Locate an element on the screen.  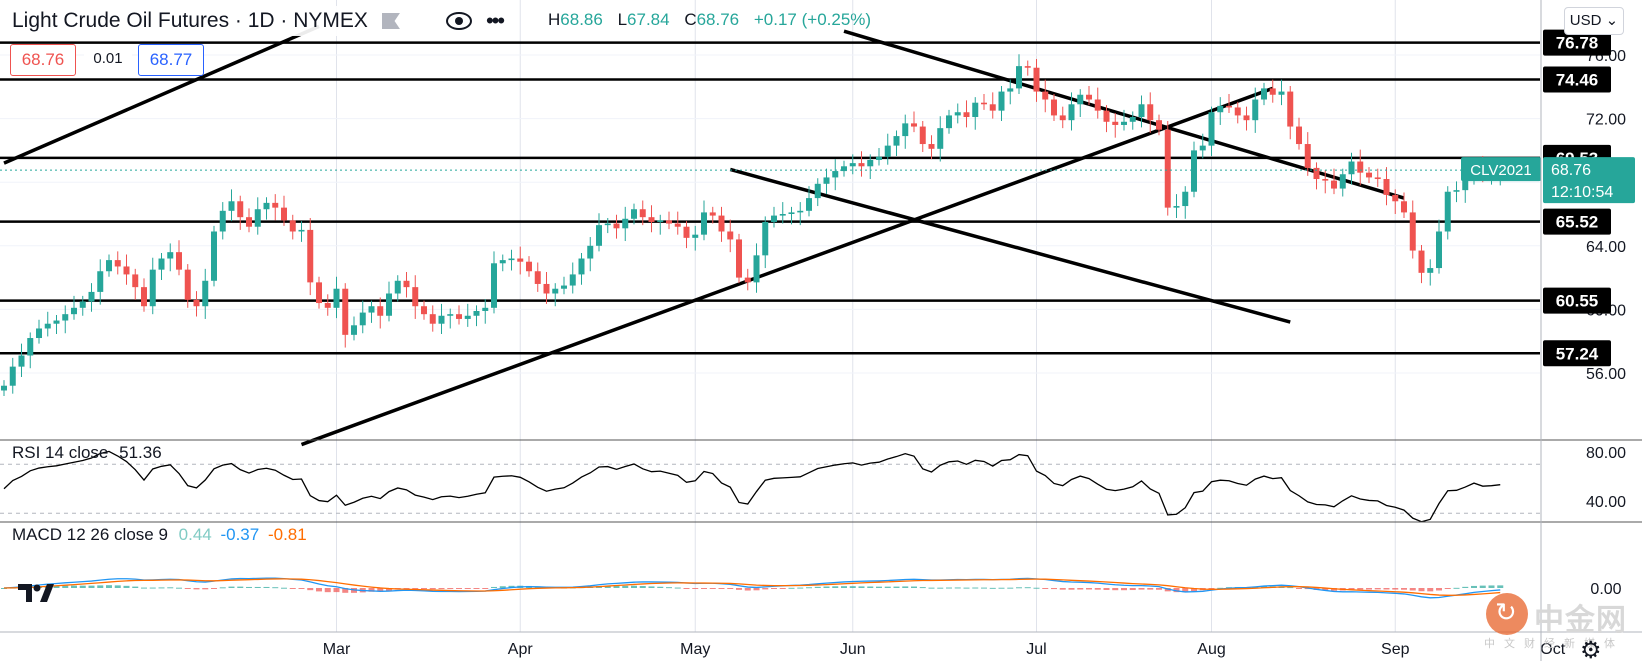
watermark-logo-icon is located at coordinates (1507, 614).